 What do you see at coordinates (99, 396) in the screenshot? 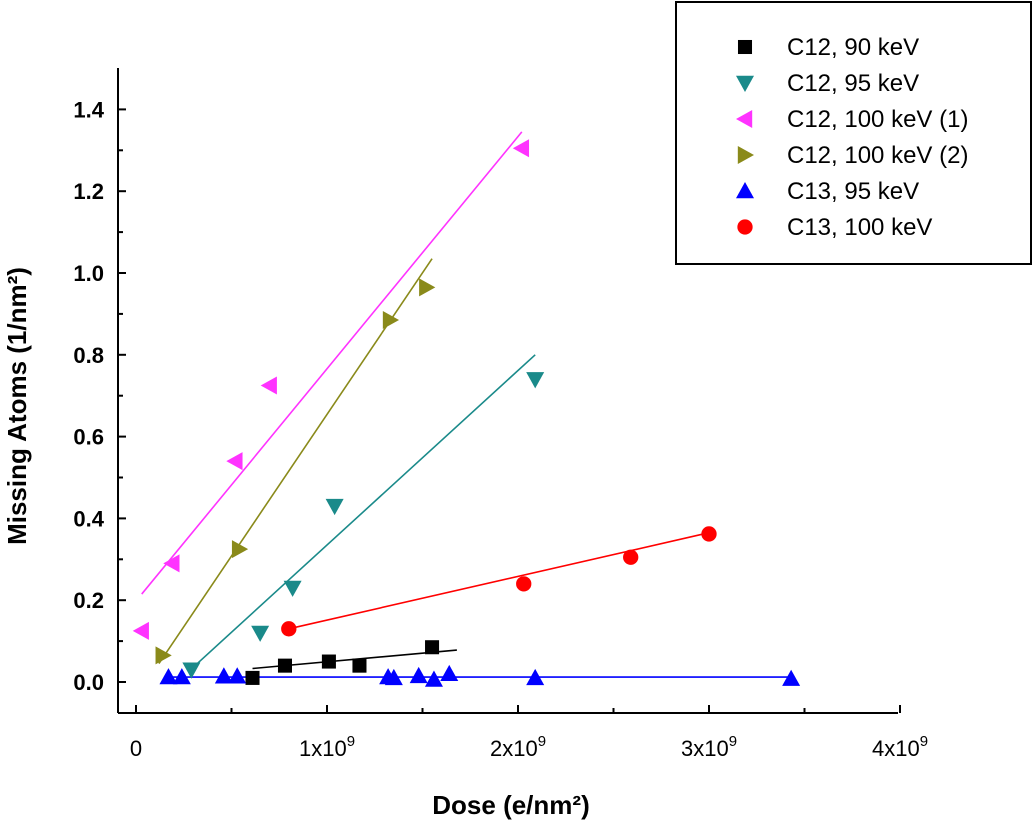
I see `y-axis: 0.0 0.2 0.4 0.6 0.8 1.0 1.2 1.4` at bounding box center [99, 396].